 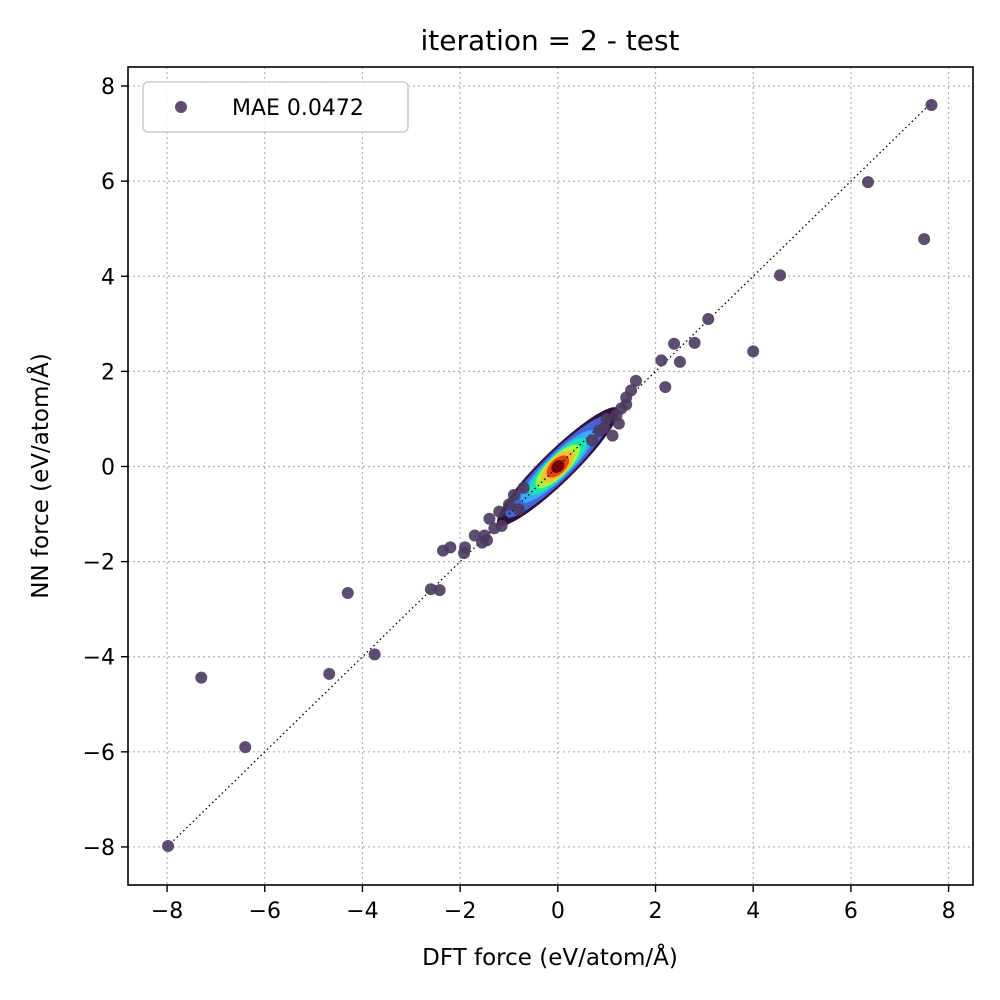 I want to click on x-tick-label: 0, so click(x=558, y=911).